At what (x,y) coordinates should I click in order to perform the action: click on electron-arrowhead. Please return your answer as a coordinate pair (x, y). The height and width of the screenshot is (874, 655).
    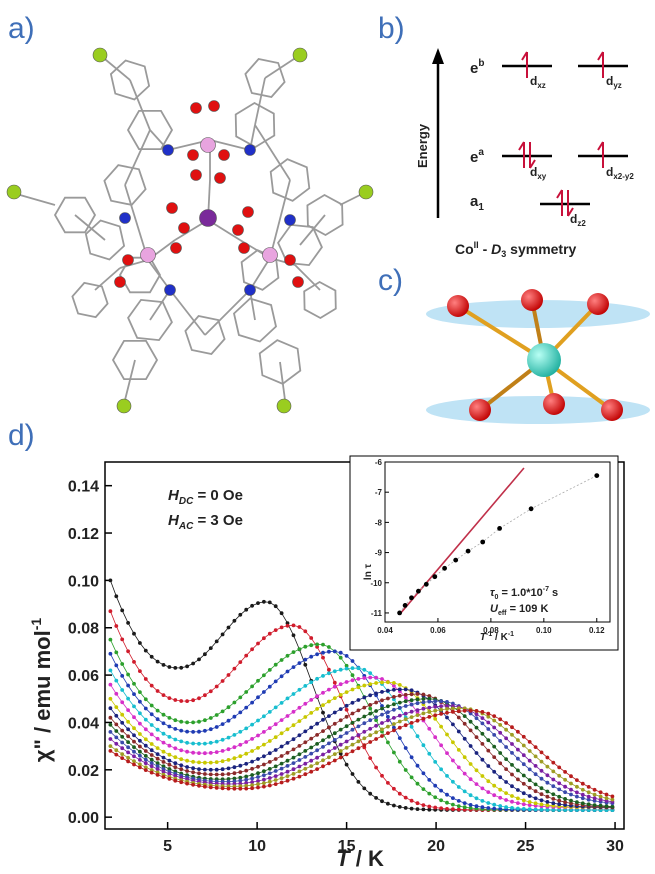
    Looking at the image, I should click on (559, 194).